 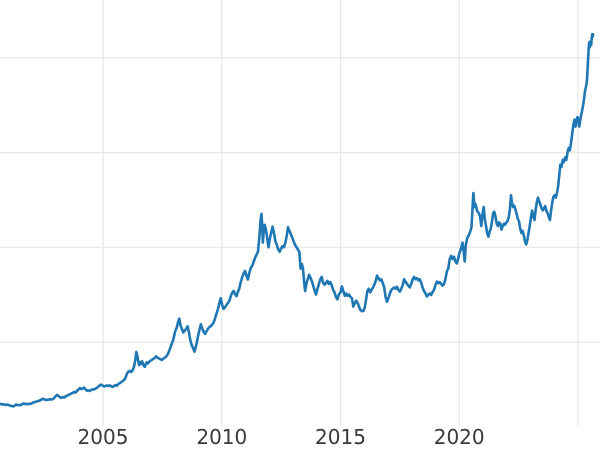 I want to click on x-axis-tick-label: 2010, so click(x=221, y=437).